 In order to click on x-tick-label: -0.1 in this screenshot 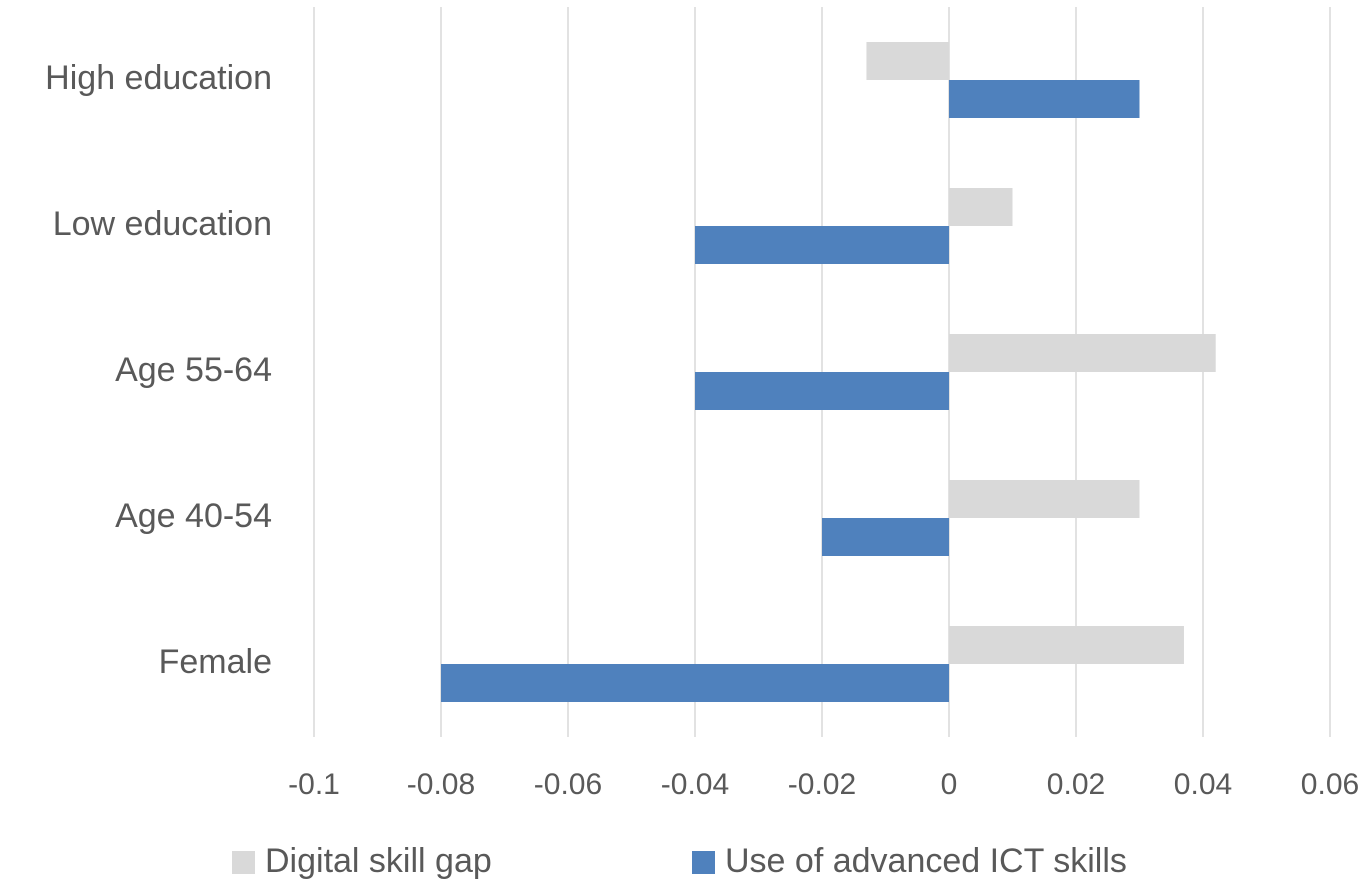, I will do `click(314, 784)`.